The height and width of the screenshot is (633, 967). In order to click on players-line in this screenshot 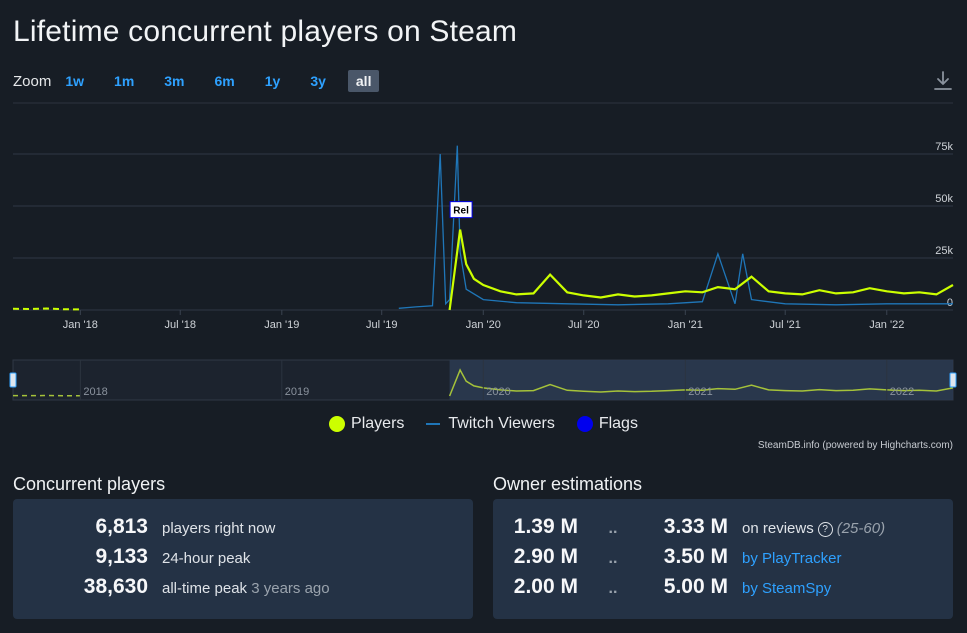, I will do `click(701, 270)`.